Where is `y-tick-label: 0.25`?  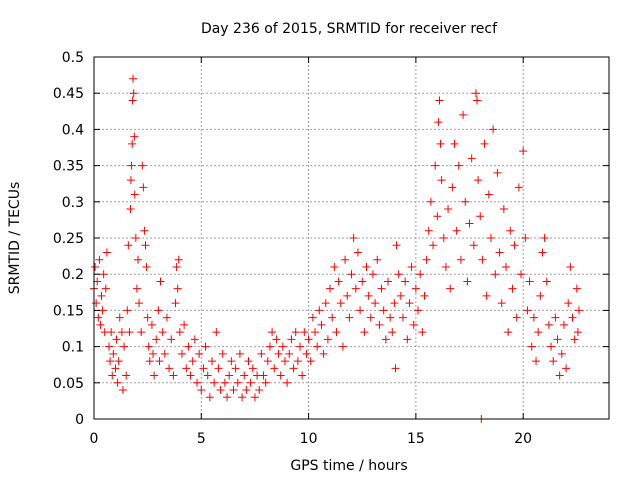
y-tick-label: 0.25 is located at coordinates (68, 239).